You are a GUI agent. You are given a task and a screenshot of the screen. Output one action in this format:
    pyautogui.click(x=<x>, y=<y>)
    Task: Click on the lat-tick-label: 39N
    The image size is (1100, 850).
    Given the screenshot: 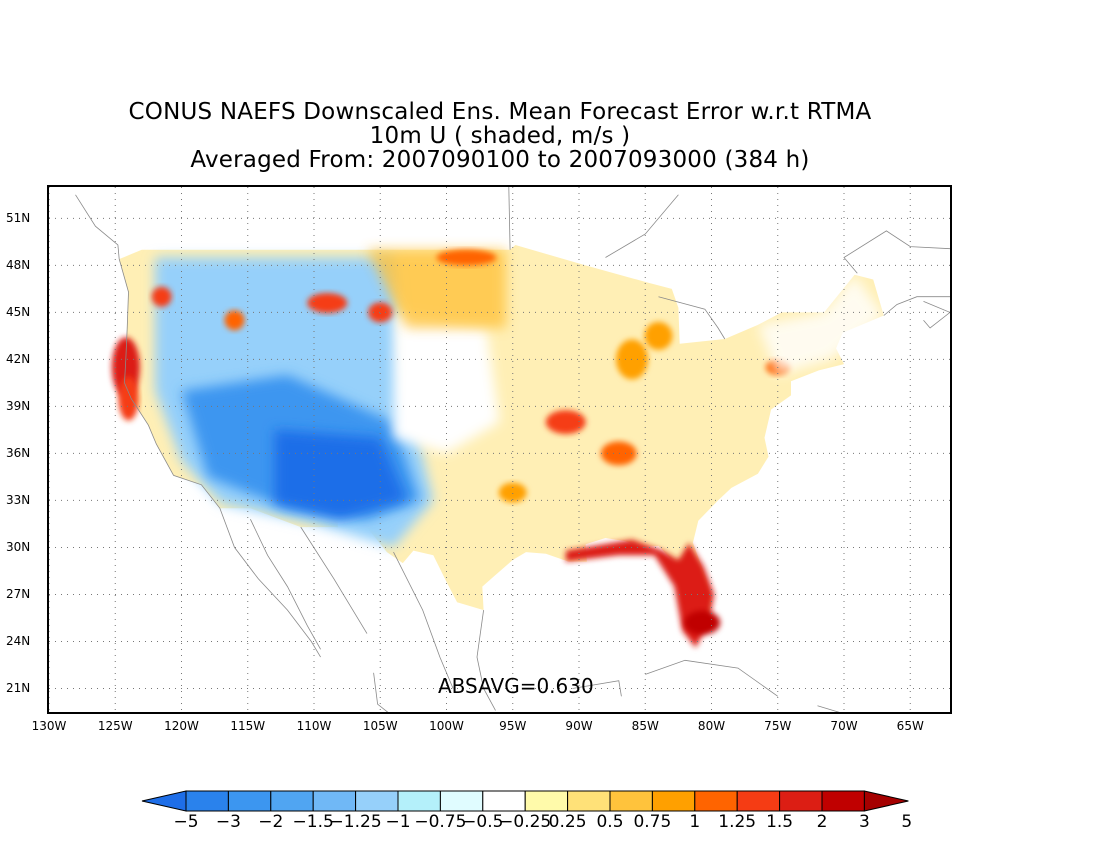 What is the action you would take?
    pyautogui.click(x=18, y=406)
    